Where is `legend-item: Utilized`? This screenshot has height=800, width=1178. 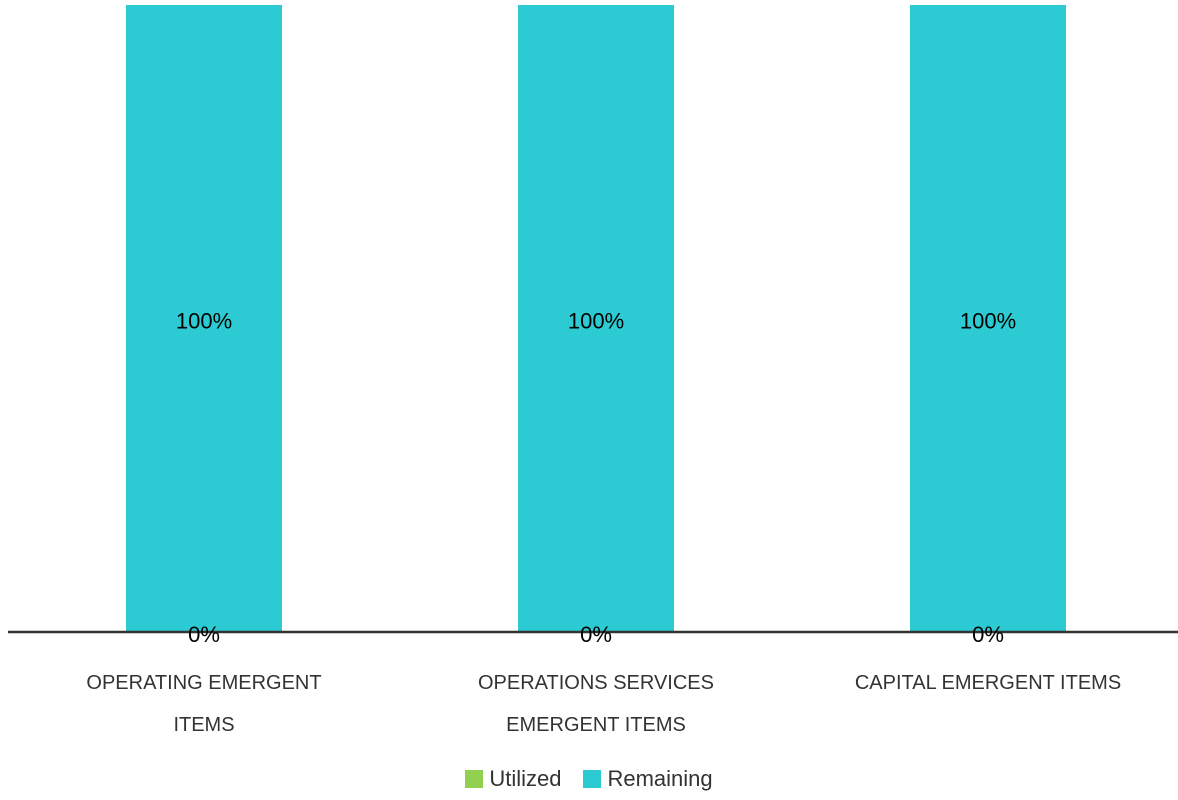 legend-item: Utilized is located at coordinates (513, 779).